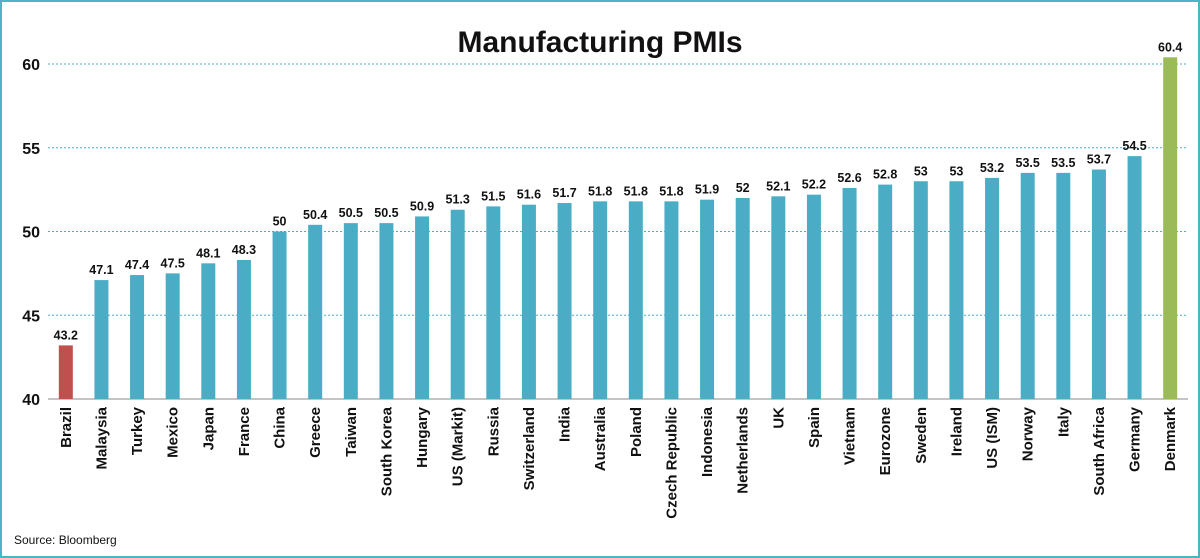 Image resolution: width=1200 pixels, height=558 pixels. What do you see at coordinates (1135, 439) in the screenshot?
I see `x-tick-label: Germany` at bounding box center [1135, 439].